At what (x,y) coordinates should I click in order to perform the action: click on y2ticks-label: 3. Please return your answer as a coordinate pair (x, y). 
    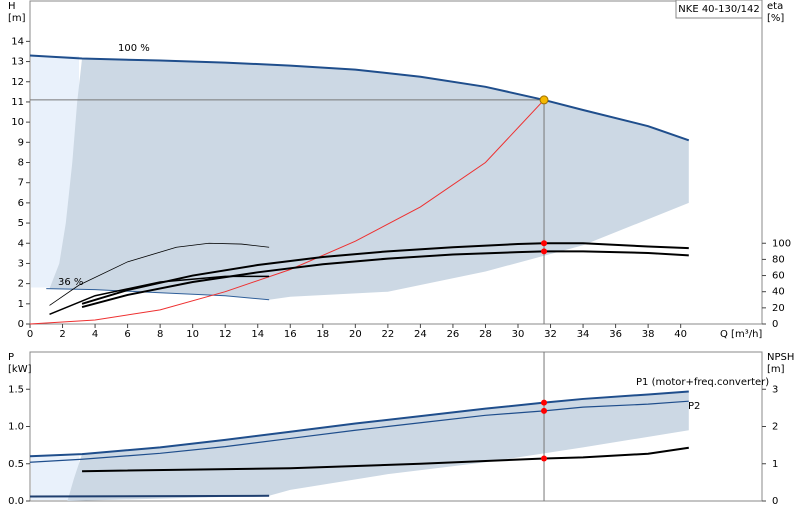
    Looking at the image, I should click on (775, 389).